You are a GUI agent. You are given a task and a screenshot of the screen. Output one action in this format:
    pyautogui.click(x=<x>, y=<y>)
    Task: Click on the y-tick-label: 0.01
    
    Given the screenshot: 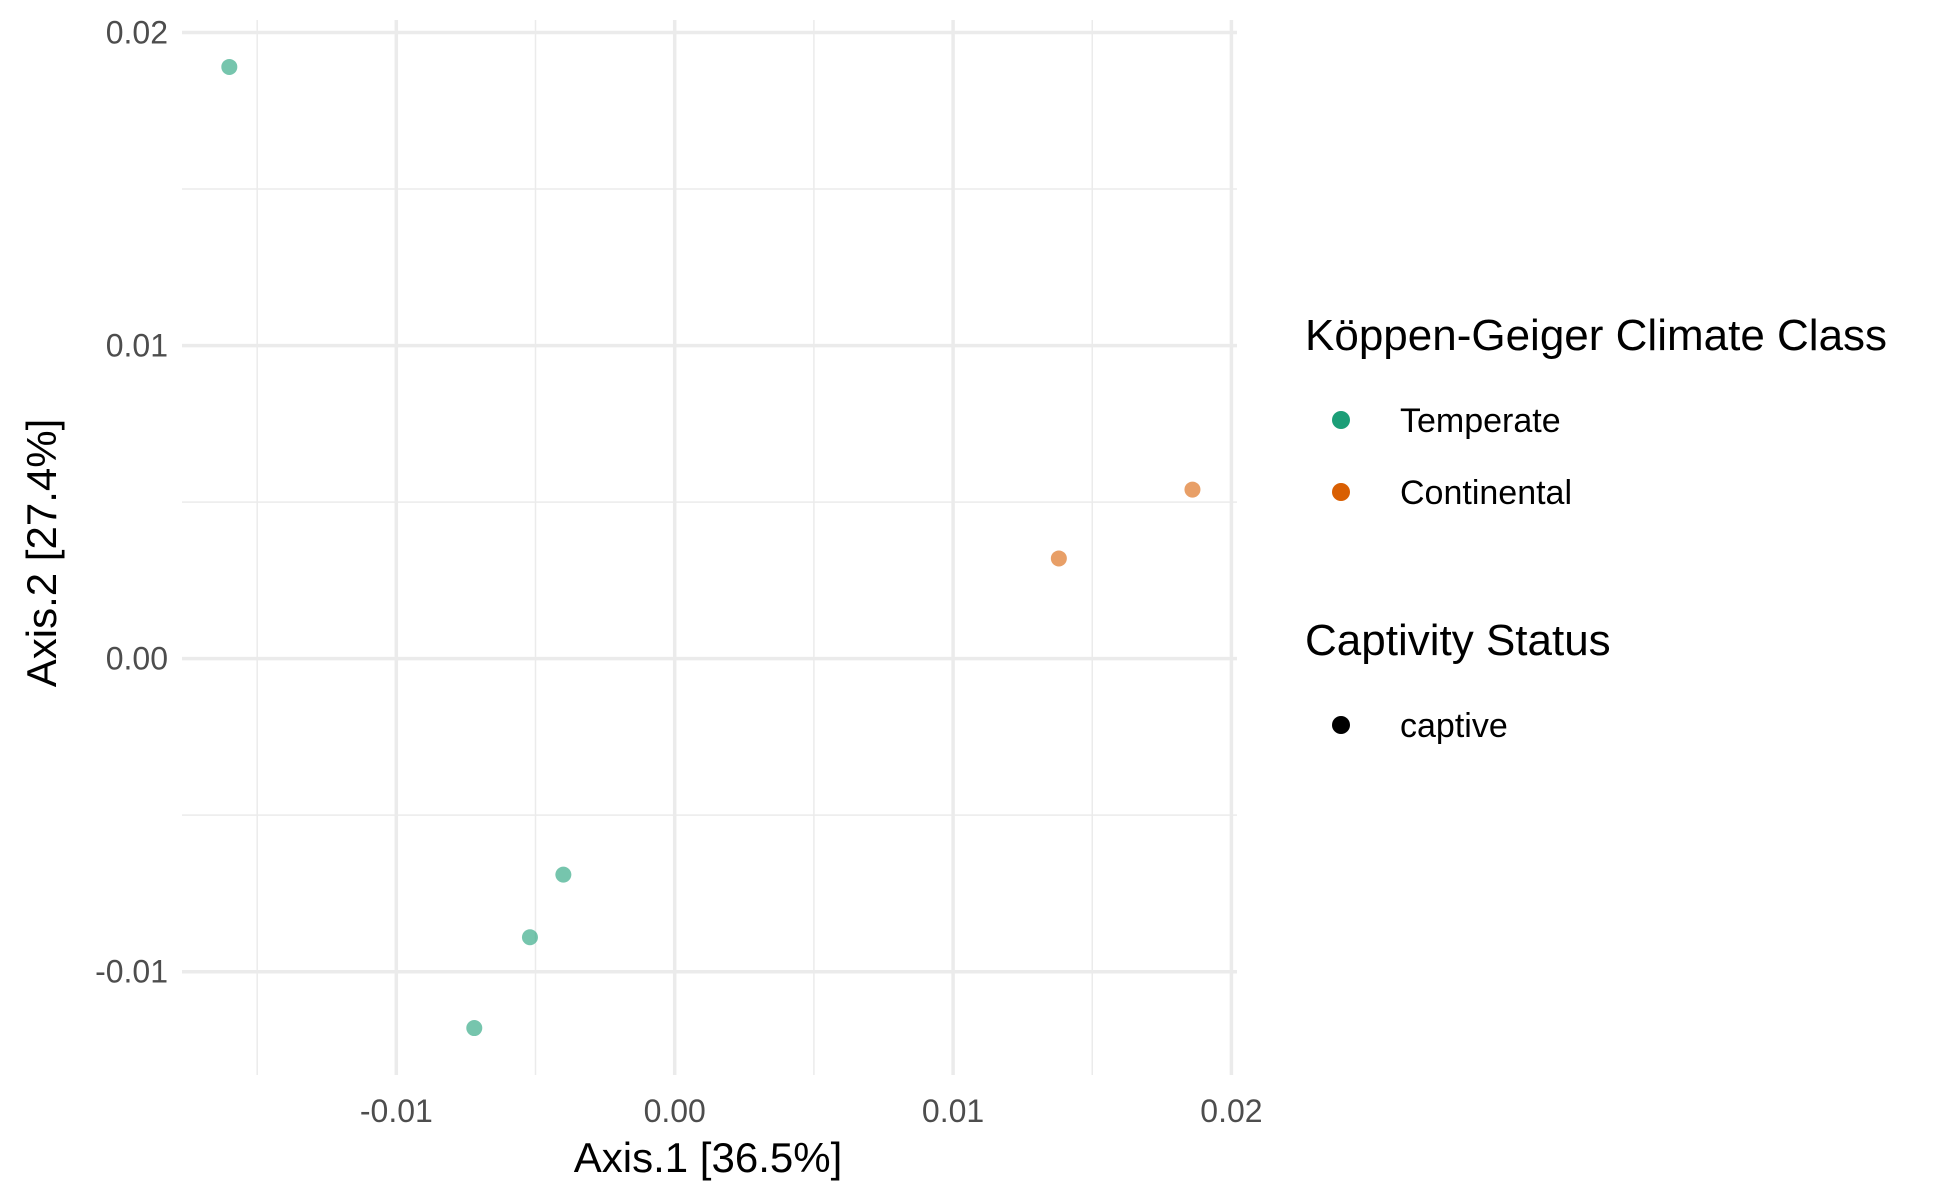 What is the action you would take?
    pyautogui.click(x=137, y=346)
    